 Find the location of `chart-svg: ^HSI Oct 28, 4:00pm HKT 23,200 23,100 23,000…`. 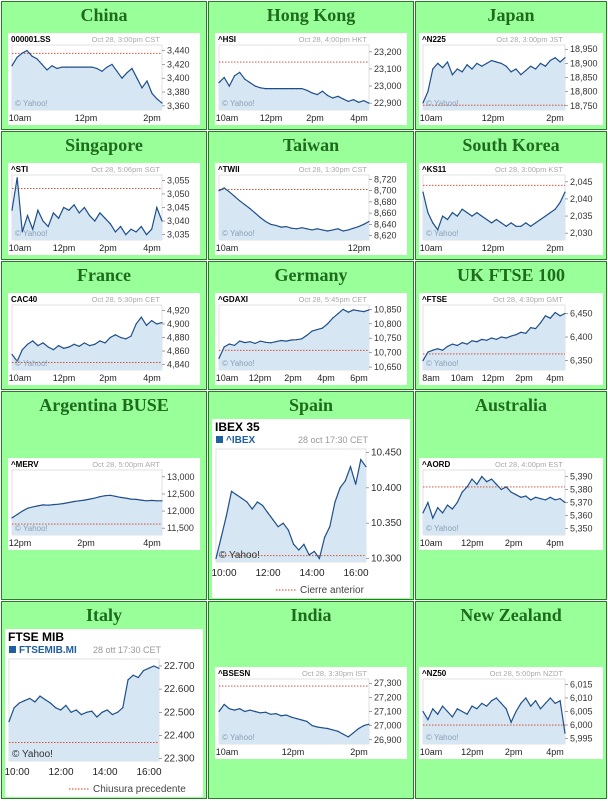

chart-svg: ^HSI Oct 28, 4:00pm HKT 23,200 23,100 23,000… is located at coordinates (311, 79).